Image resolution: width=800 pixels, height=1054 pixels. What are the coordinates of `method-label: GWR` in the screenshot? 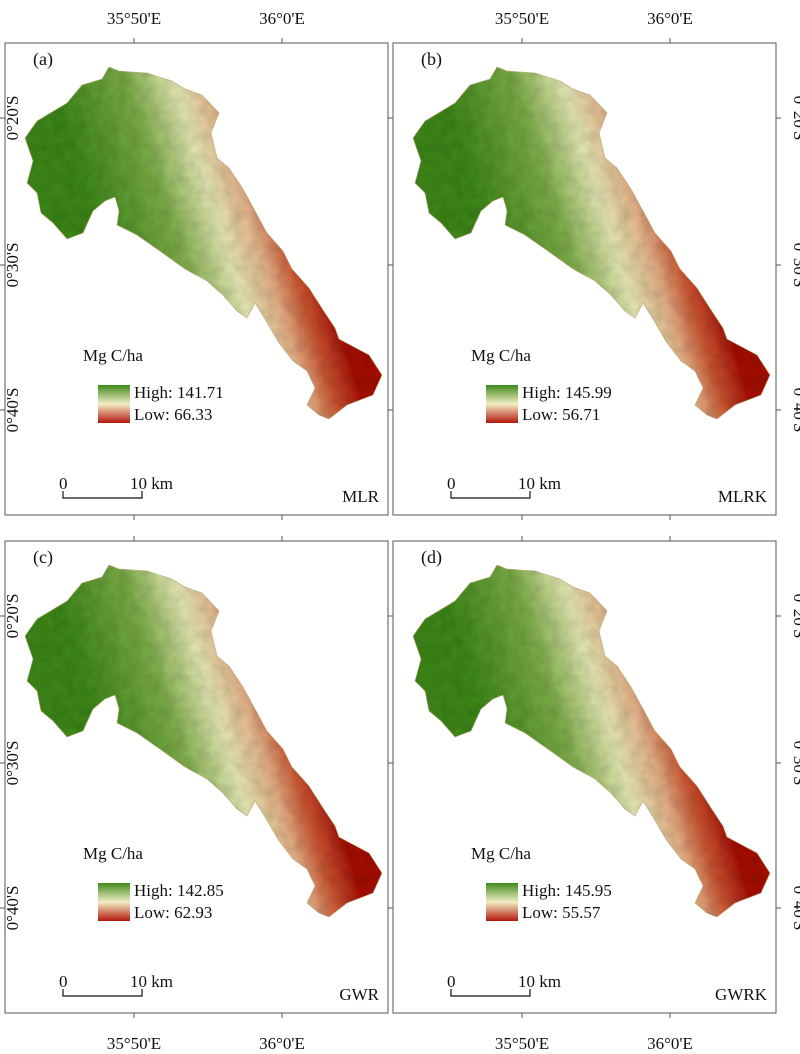 It's located at (359, 994).